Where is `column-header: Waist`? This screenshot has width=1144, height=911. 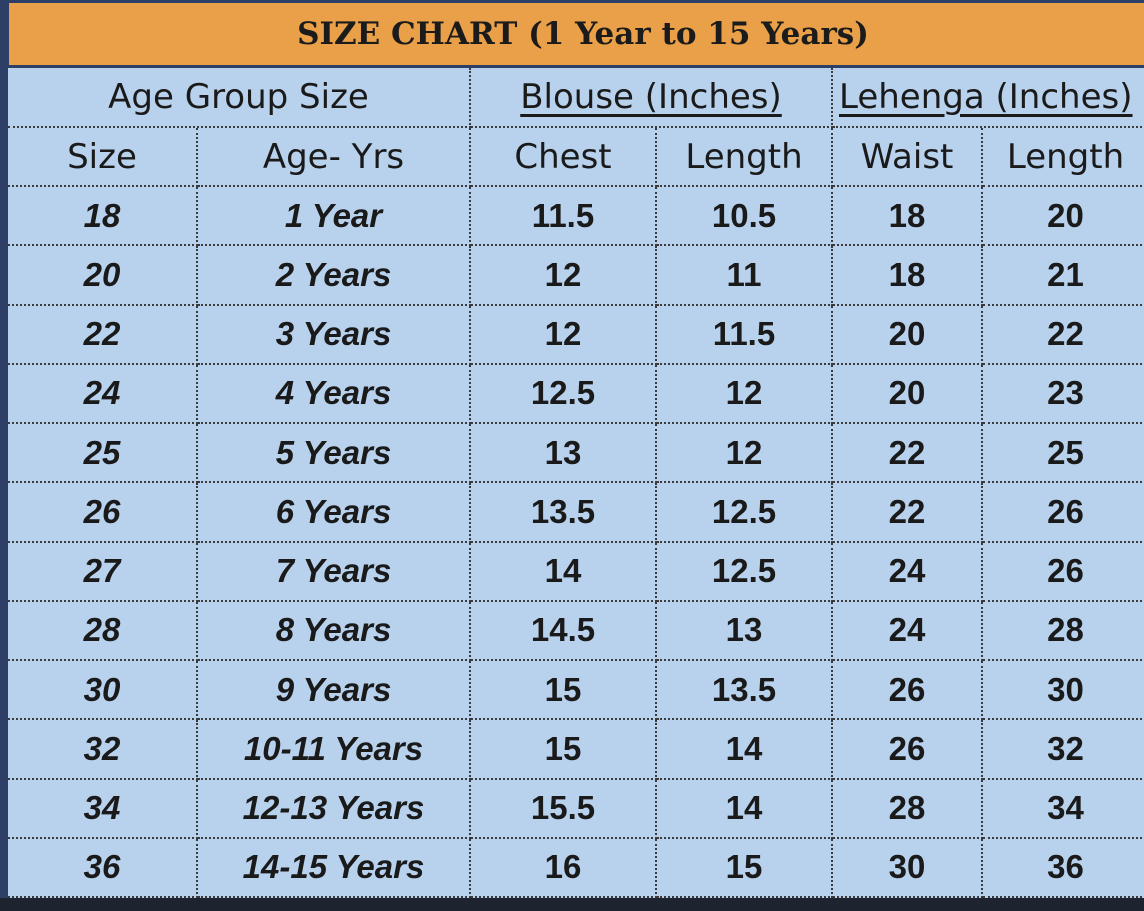
column-header: Waist is located at coordinates (908, 157).